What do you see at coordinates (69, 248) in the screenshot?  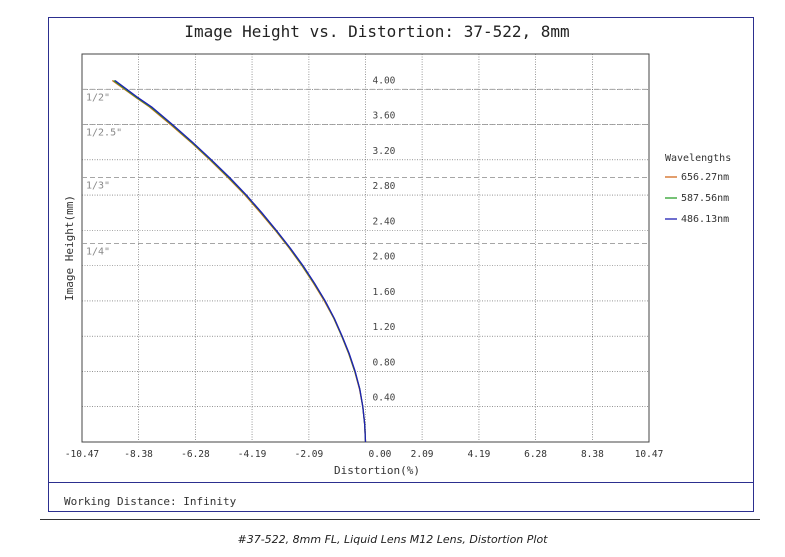 I see `y-axis-title: Image Height(mm)` at bounding box center [69, 248].